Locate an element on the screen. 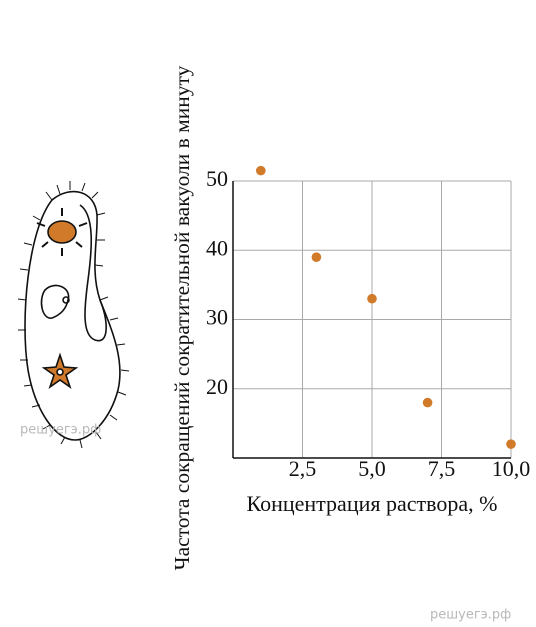 The image size is (536, 627). y-tick-label: 20 is located at coordinates (217, 386).